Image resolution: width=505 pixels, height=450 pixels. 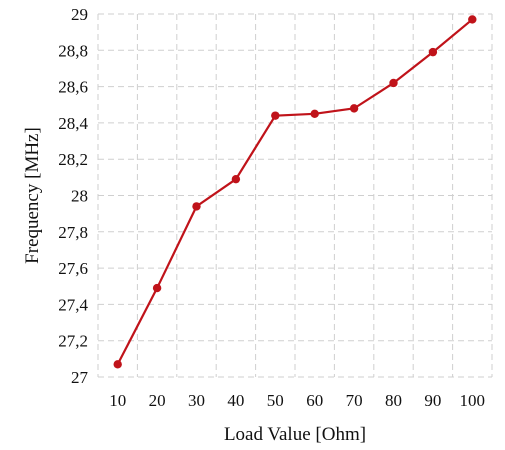 I want to click on x-tick-label: 100, so click(x=473, y=400).